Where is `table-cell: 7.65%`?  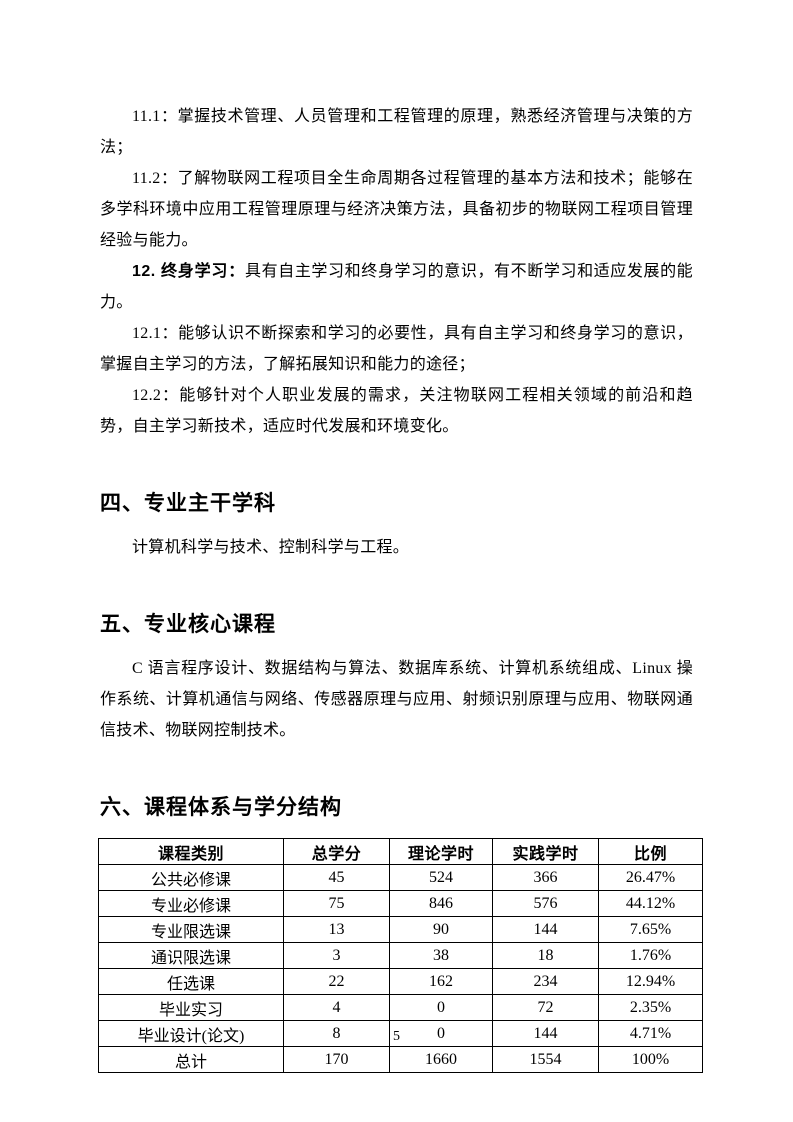
table-cell: 7.65% is located at coordinates (650, 929).